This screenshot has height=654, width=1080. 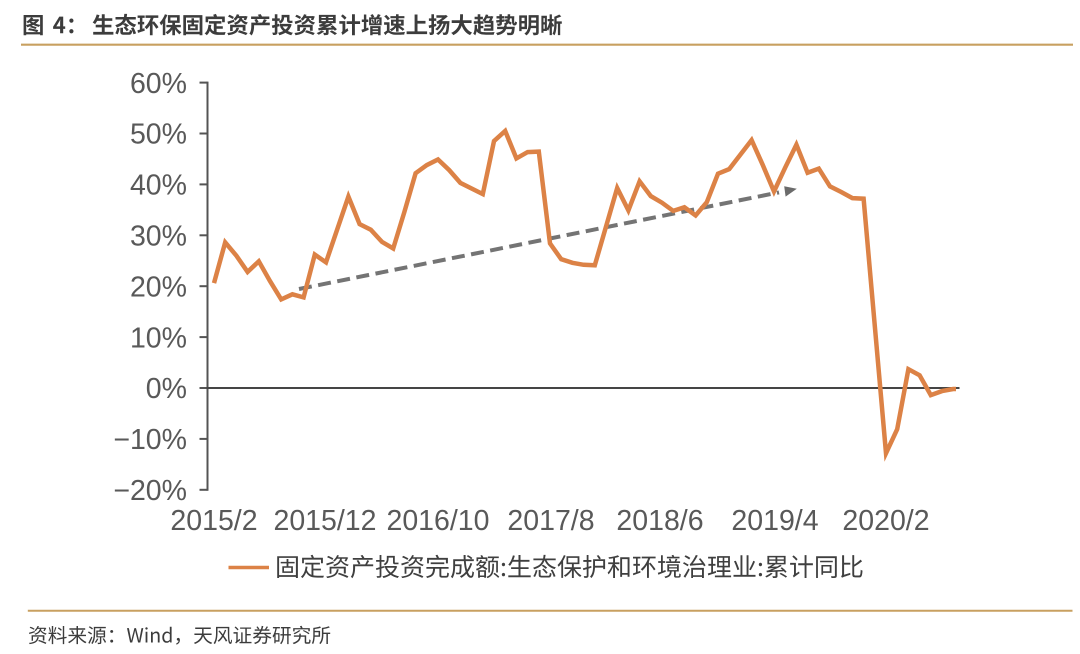 What do you see at coordinates (166, 389) in the screenshot?
I see `svg-text: 0%` at bounding box center [166, 389].